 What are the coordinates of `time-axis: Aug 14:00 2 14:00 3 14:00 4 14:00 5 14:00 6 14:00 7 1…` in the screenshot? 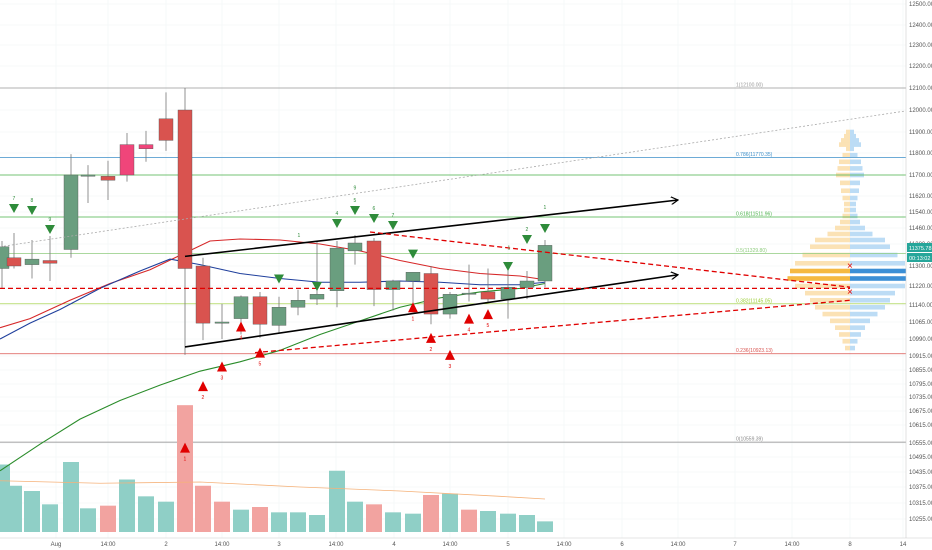 It's located at (466, 543).